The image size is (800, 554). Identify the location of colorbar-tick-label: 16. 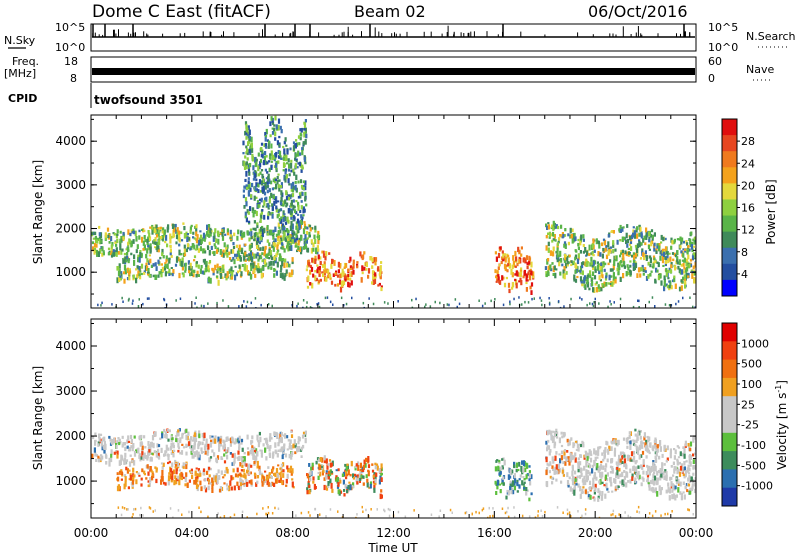
(748, 208).